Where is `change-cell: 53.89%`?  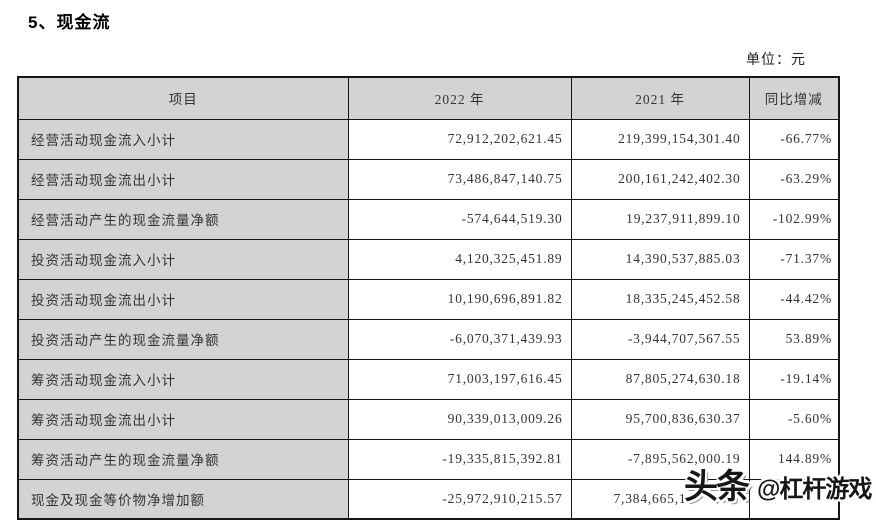 change-cell: 53.89% is located at coordinates (794, 339).